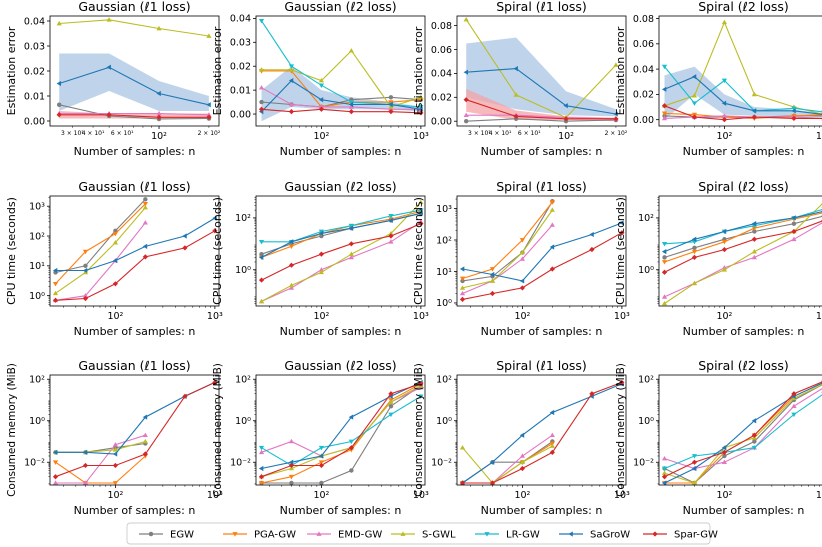 This screenshot has height=547, width=822. What do you see at coordinates (340, 365) in the screenshot?
I see `panel-title: Gaussian (ℓ2 loss)` at bounding box center [340, 365].